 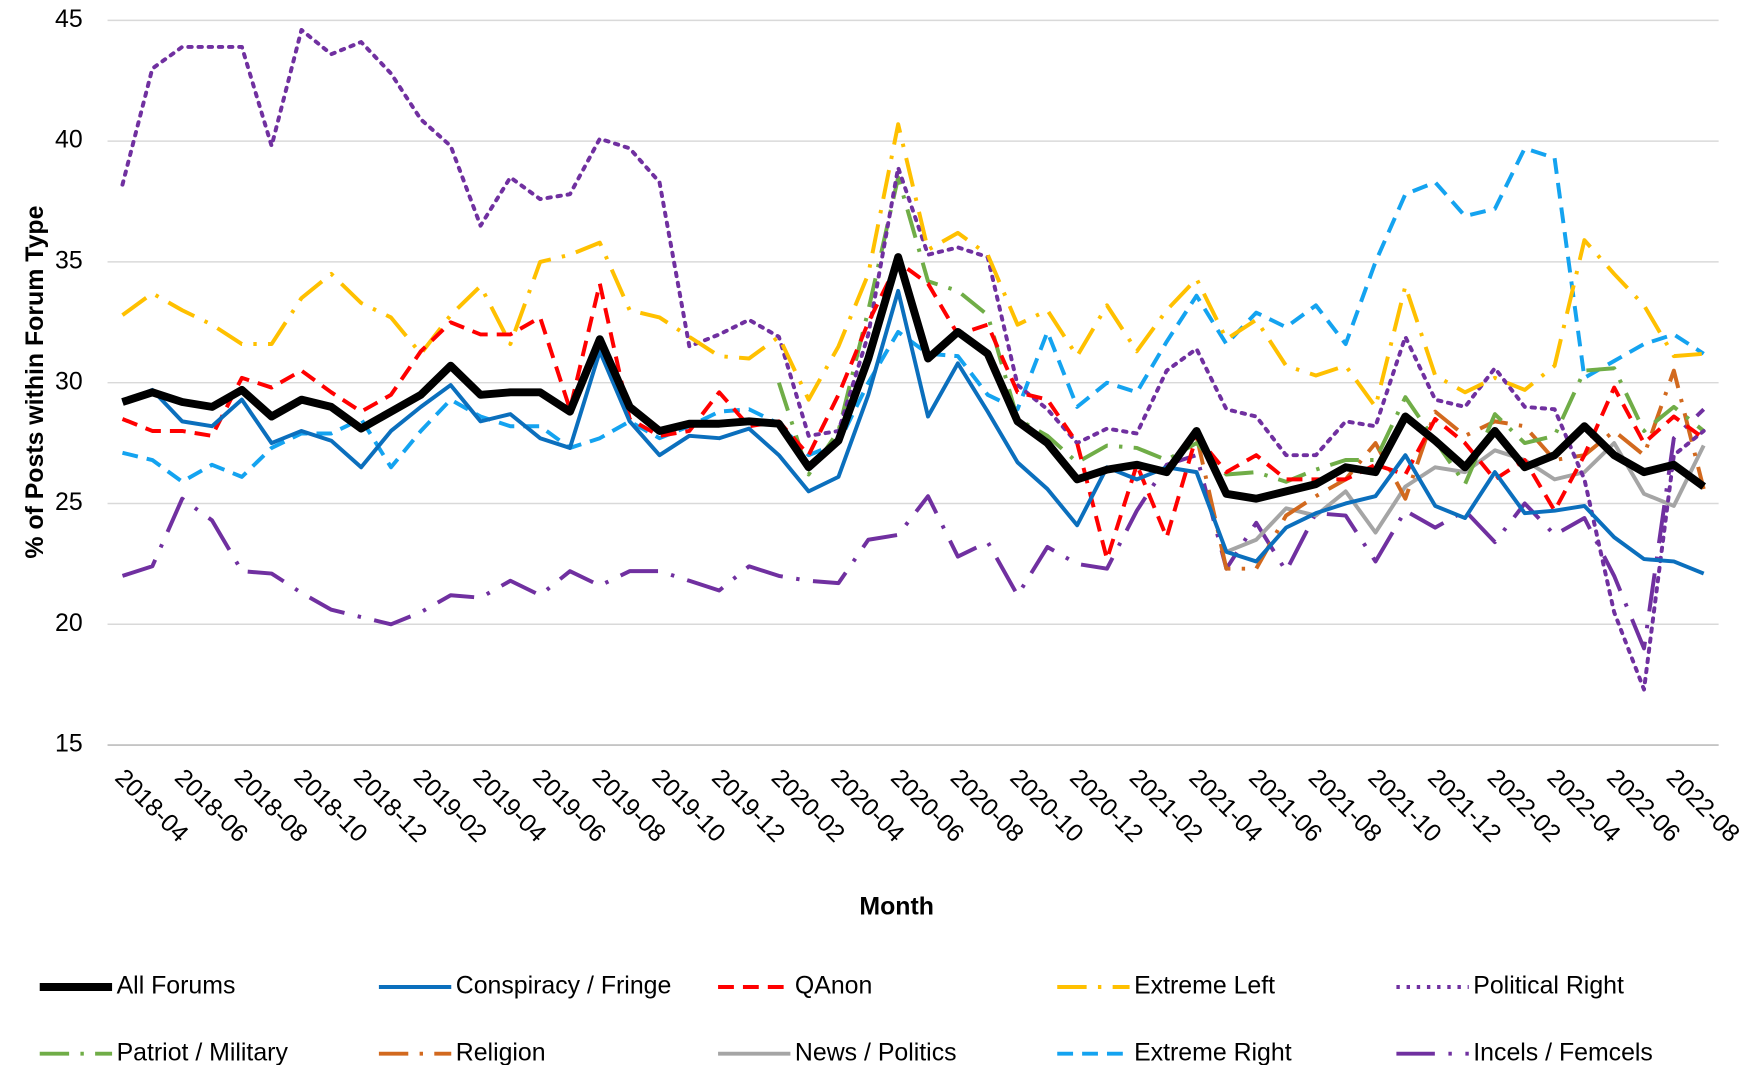 I want to click on legend-label: Extreme Right, so click(x=1213, y=1051).